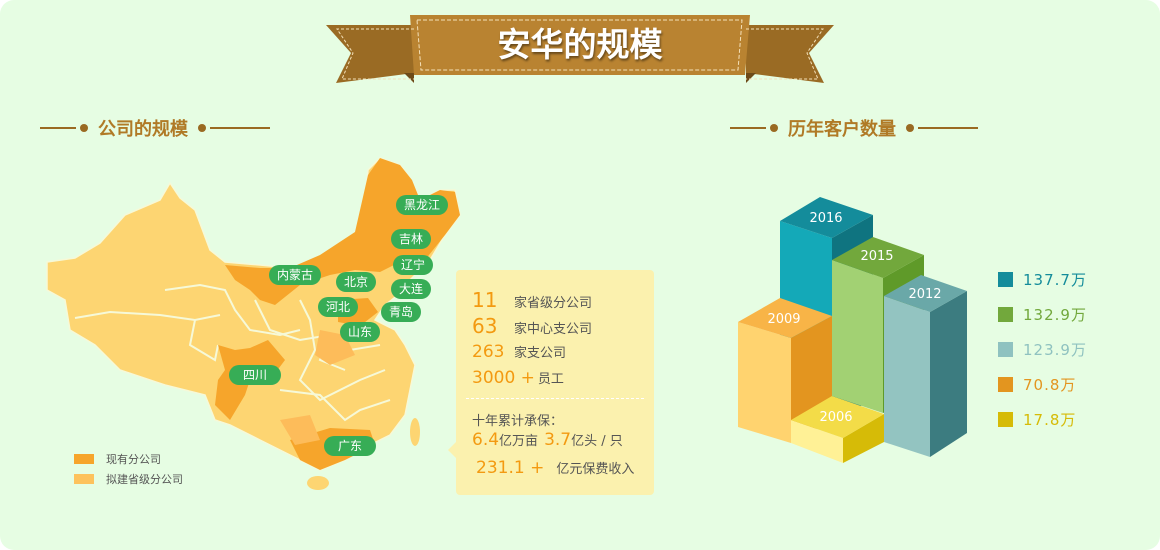  I want to click on taiwan, so click(415, 432).